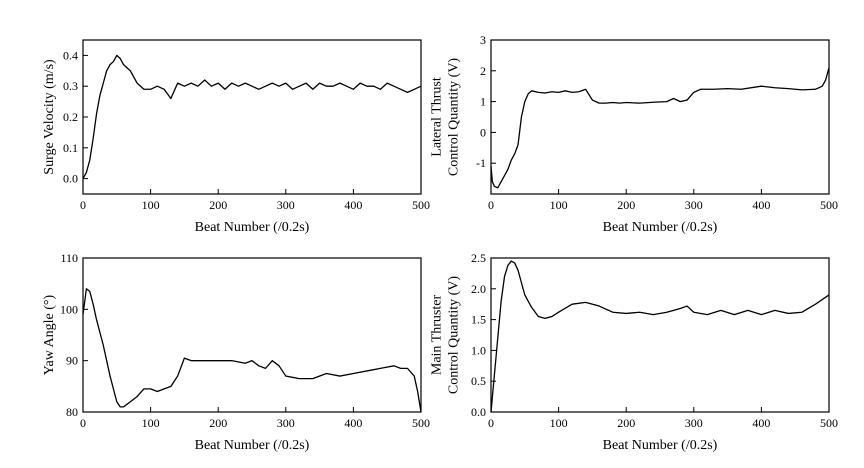 Image resolution: width=864 pixels, height=468 pixels. Describe the element at coordinates (437, 335) in the screenshot. I see `y-axis-label: Main Thruster` at that location.